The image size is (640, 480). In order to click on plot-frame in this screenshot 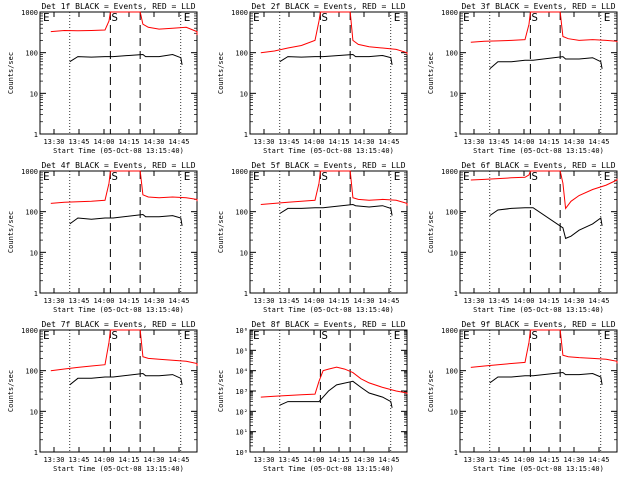, I will do `click(538, 391)`.